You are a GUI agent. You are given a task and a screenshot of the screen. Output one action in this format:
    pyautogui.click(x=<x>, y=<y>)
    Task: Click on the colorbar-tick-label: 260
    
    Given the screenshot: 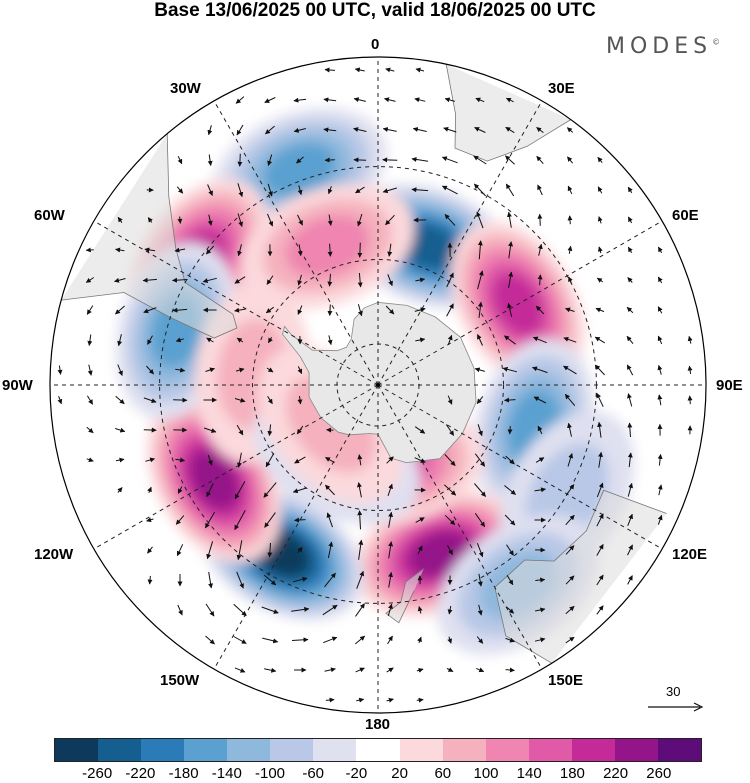 What is the action you would take?
    pyautogui.click(x=659, y=773)
    